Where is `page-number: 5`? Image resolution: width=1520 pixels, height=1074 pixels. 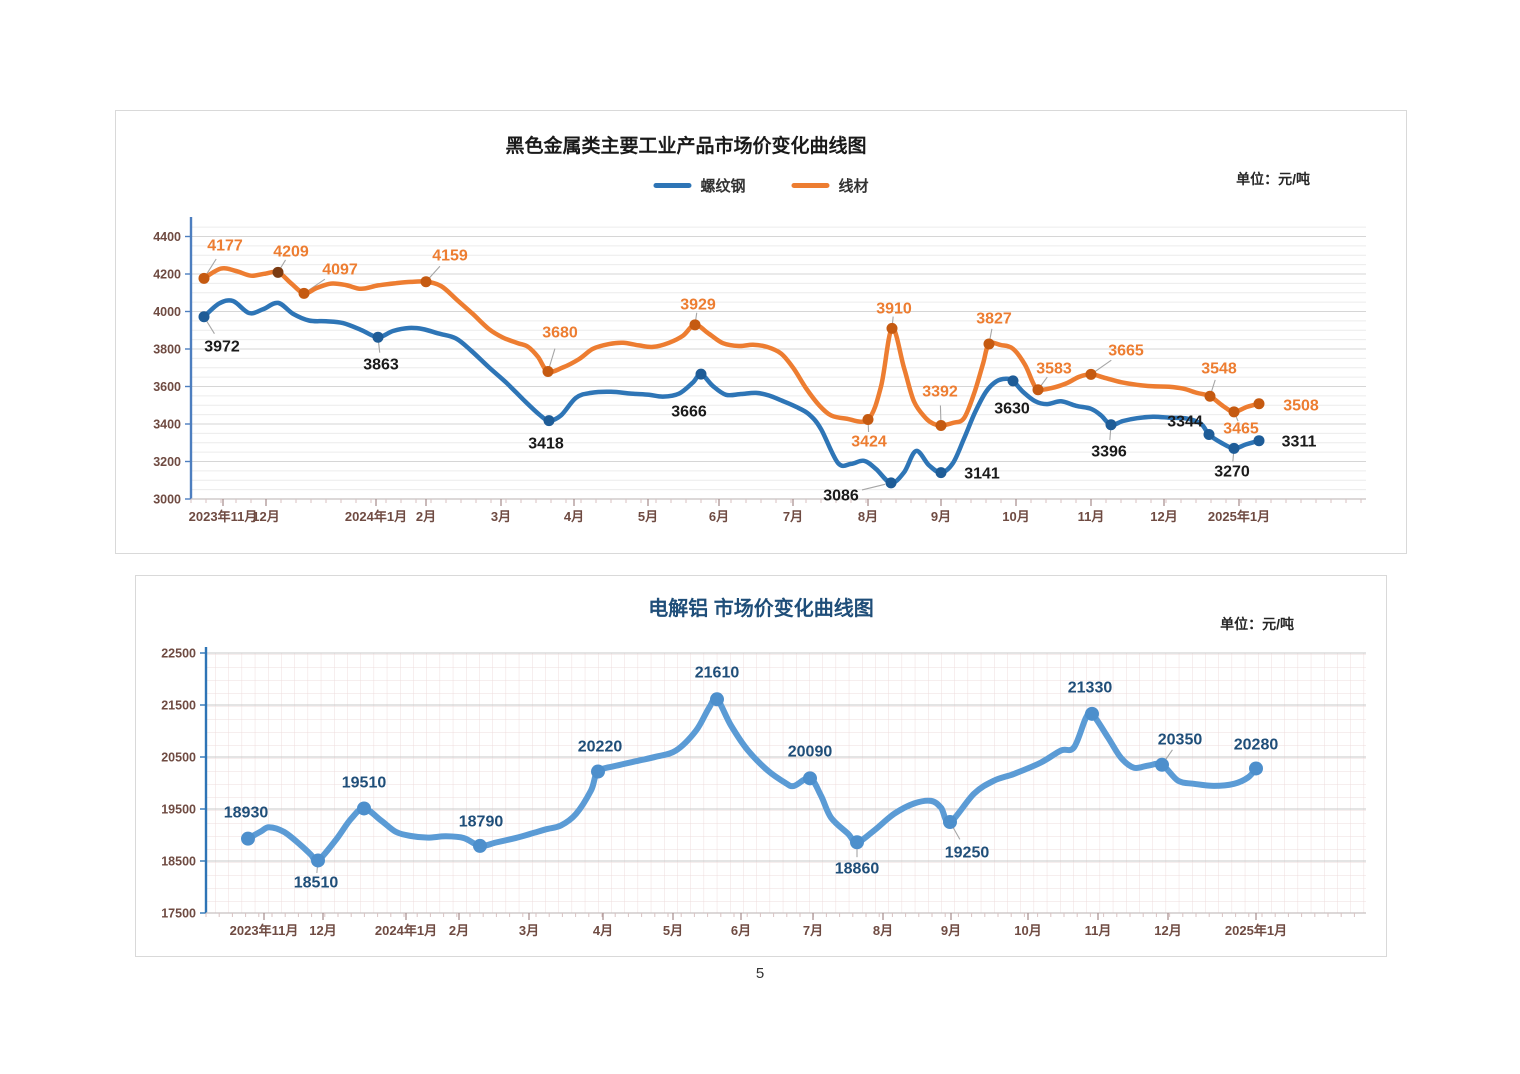
page-number: 5 is located at coordinates (760, 973).